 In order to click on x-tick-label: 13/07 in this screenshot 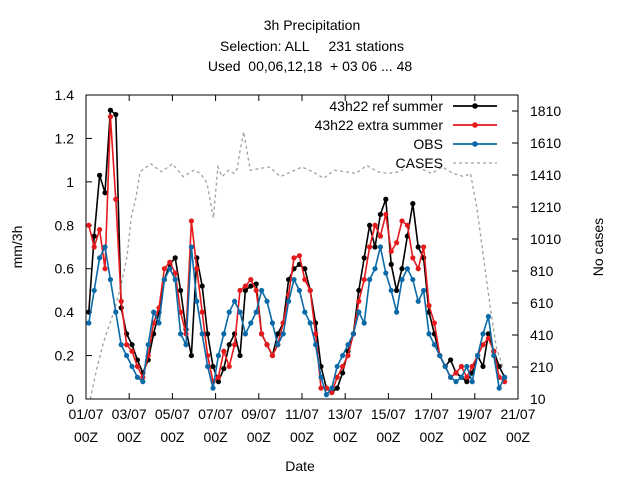, I will do `click(345, 414)`.